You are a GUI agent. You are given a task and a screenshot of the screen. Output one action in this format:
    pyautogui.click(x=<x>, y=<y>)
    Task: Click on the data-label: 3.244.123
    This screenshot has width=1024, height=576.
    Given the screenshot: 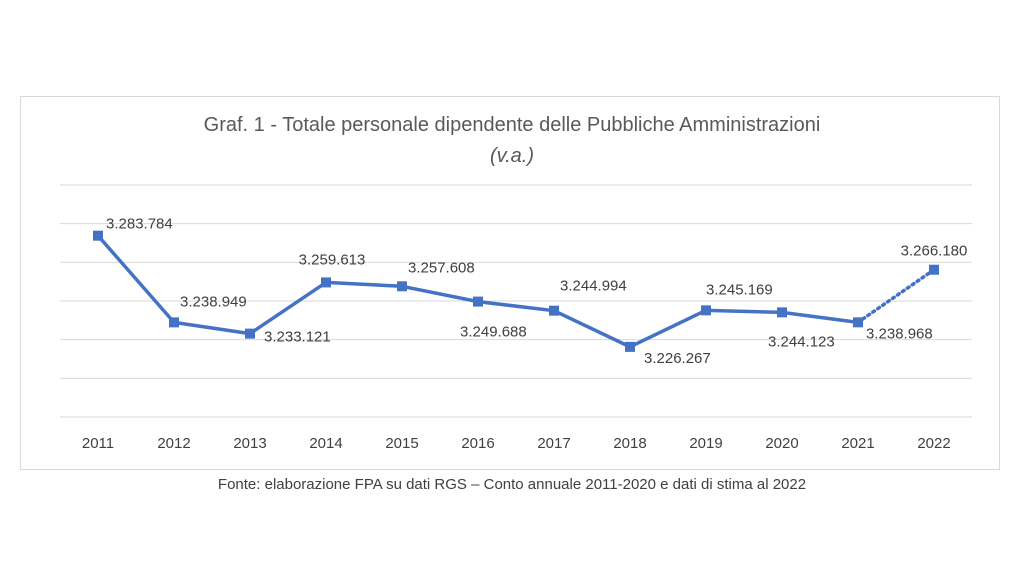 What is the action you would take?
    pyautogui.click(x=801, y=341)
    